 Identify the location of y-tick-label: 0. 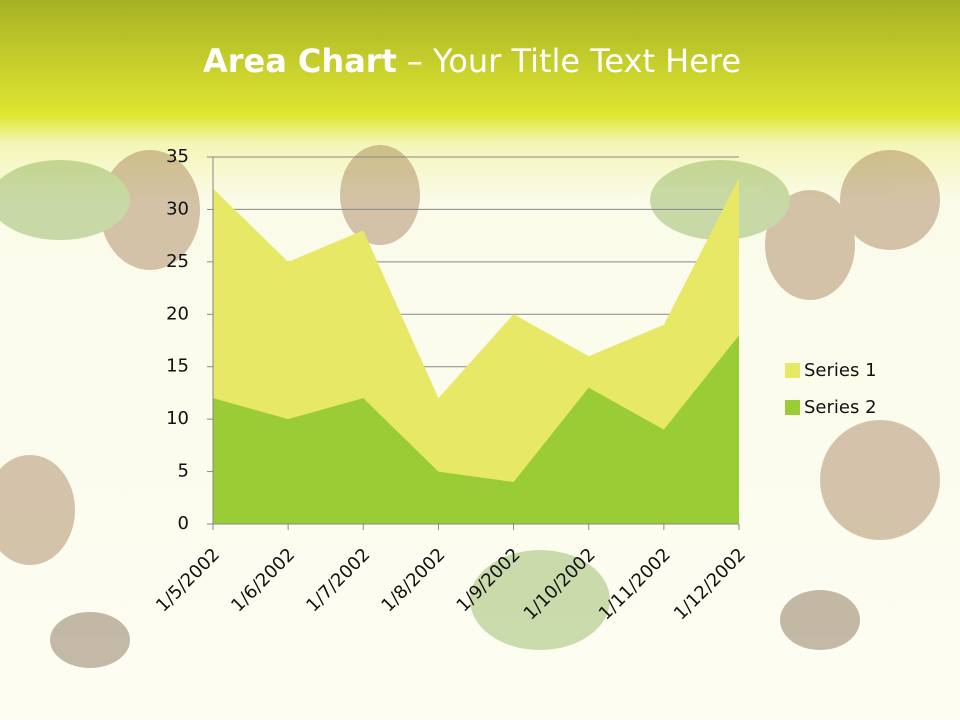
(183, 523).